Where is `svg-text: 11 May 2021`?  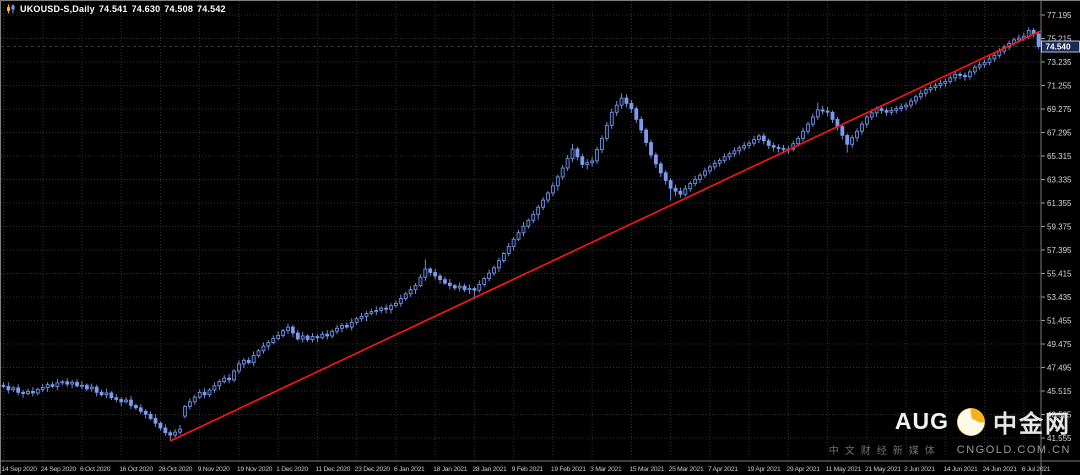
svg-text: 11 May 2021 is located at coordinates (844, 469).